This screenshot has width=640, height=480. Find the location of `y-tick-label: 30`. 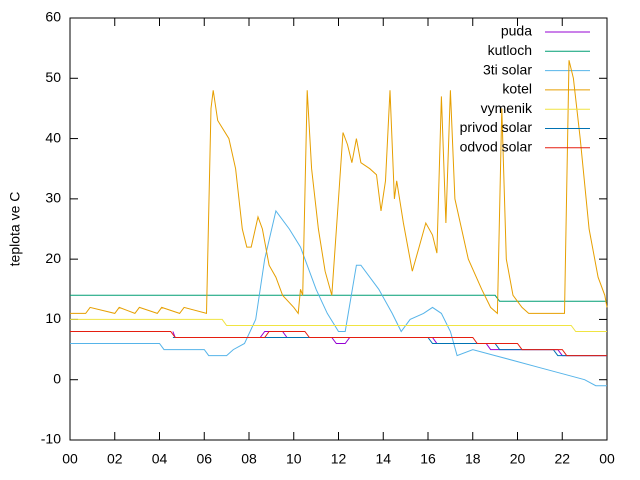

y-tick-label: 30 is located at coordinates (53, 198).